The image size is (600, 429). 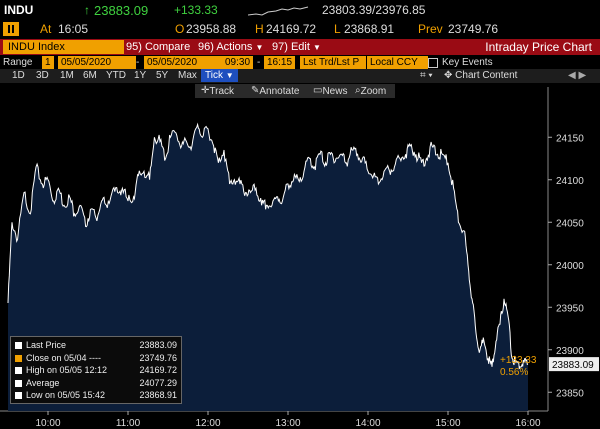 What do you see at coordinates (138, 62) in the screenshot?
I see `range-dash: -` at bounding box center [138, 62].